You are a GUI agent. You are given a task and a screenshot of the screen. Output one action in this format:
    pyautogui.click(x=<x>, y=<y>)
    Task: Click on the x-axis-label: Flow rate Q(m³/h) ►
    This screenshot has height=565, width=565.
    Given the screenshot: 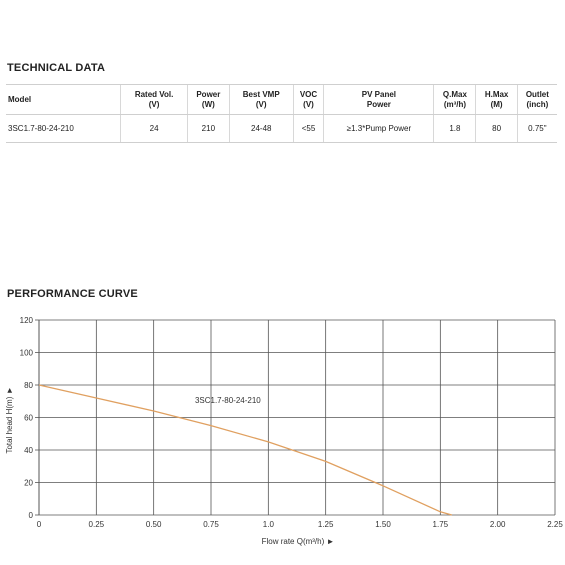 What is the action you would take?
    pyautogui.click(x=298, y=541)
    